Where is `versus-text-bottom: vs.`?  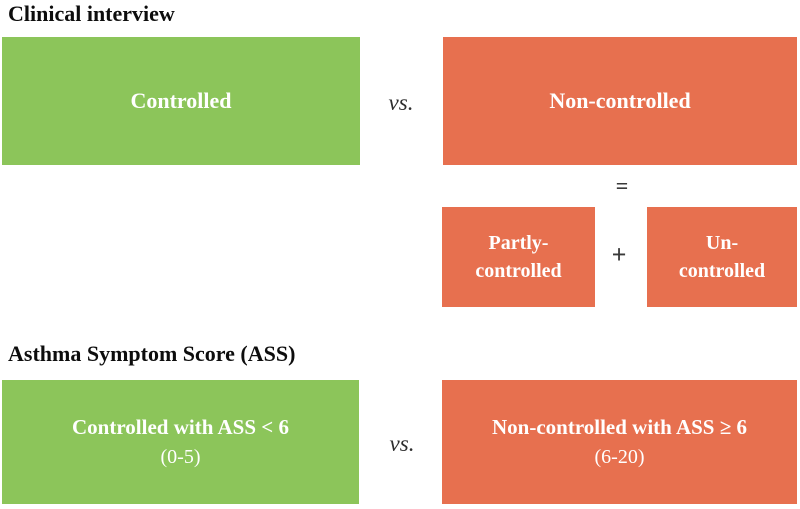
versus-text-bottom: vs. is located at coordinates (402, 443).